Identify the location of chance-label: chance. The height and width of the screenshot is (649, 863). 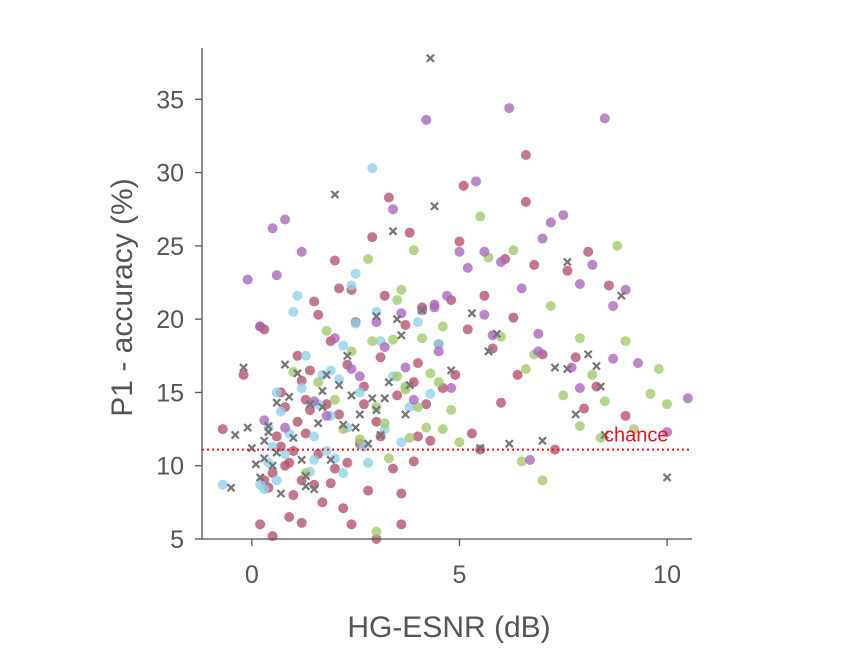
(636, 436).